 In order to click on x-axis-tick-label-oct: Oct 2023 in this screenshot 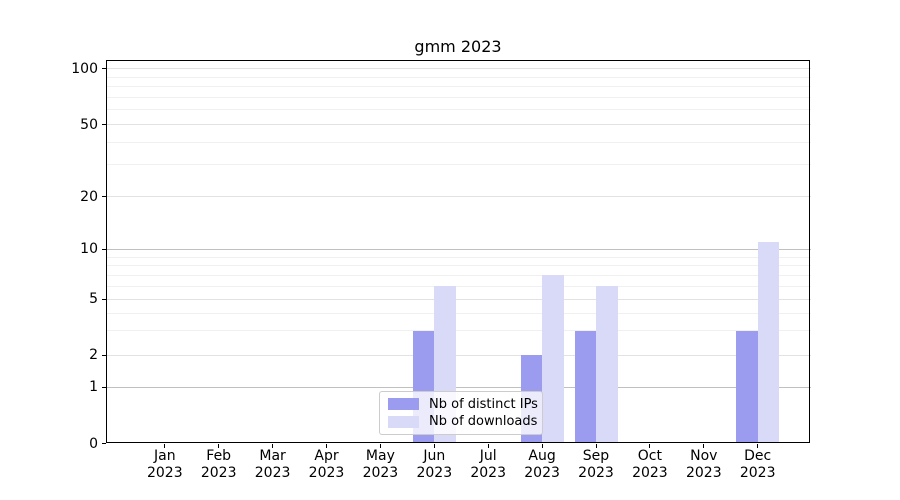, I will do `click(650, 465)`.